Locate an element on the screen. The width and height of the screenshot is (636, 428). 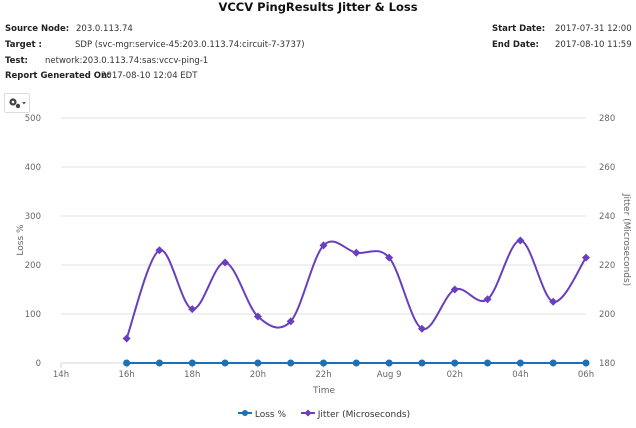
right-tick-label: 200 is located at coordinates (607, 315).